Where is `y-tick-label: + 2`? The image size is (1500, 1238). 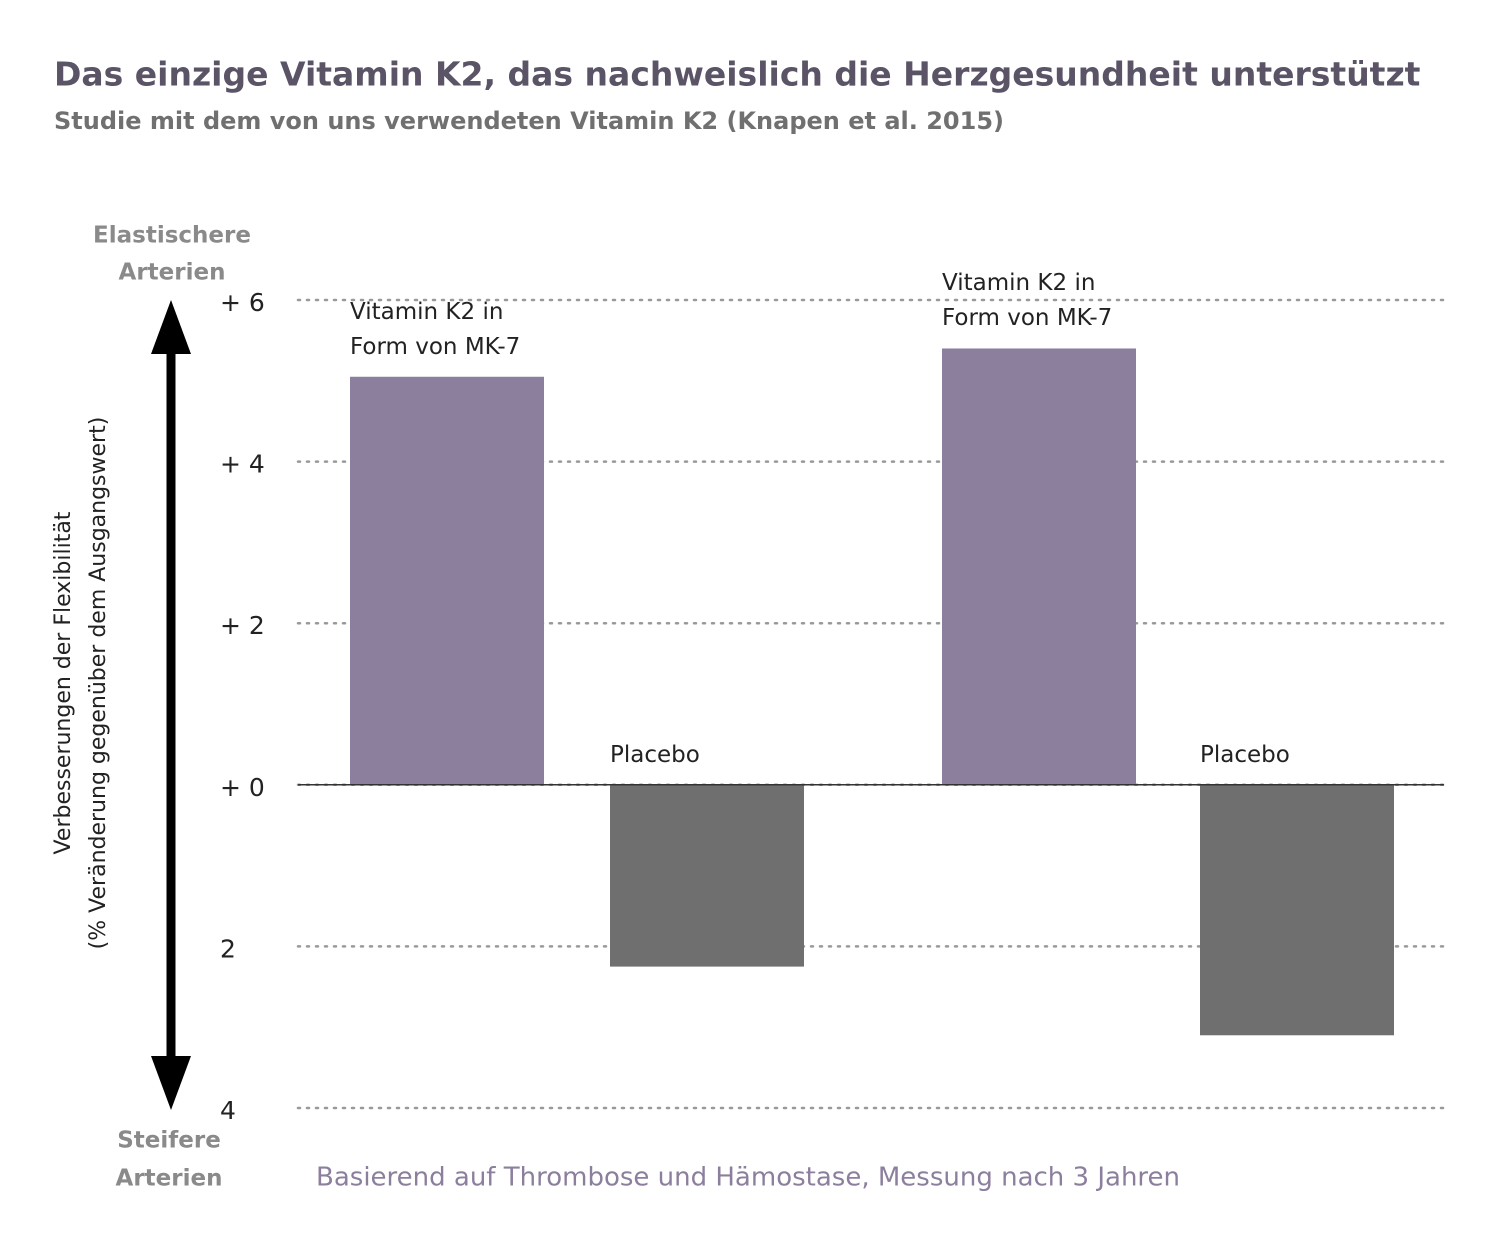 y-tick-label: + 2 is located at coordinates (242, 625).